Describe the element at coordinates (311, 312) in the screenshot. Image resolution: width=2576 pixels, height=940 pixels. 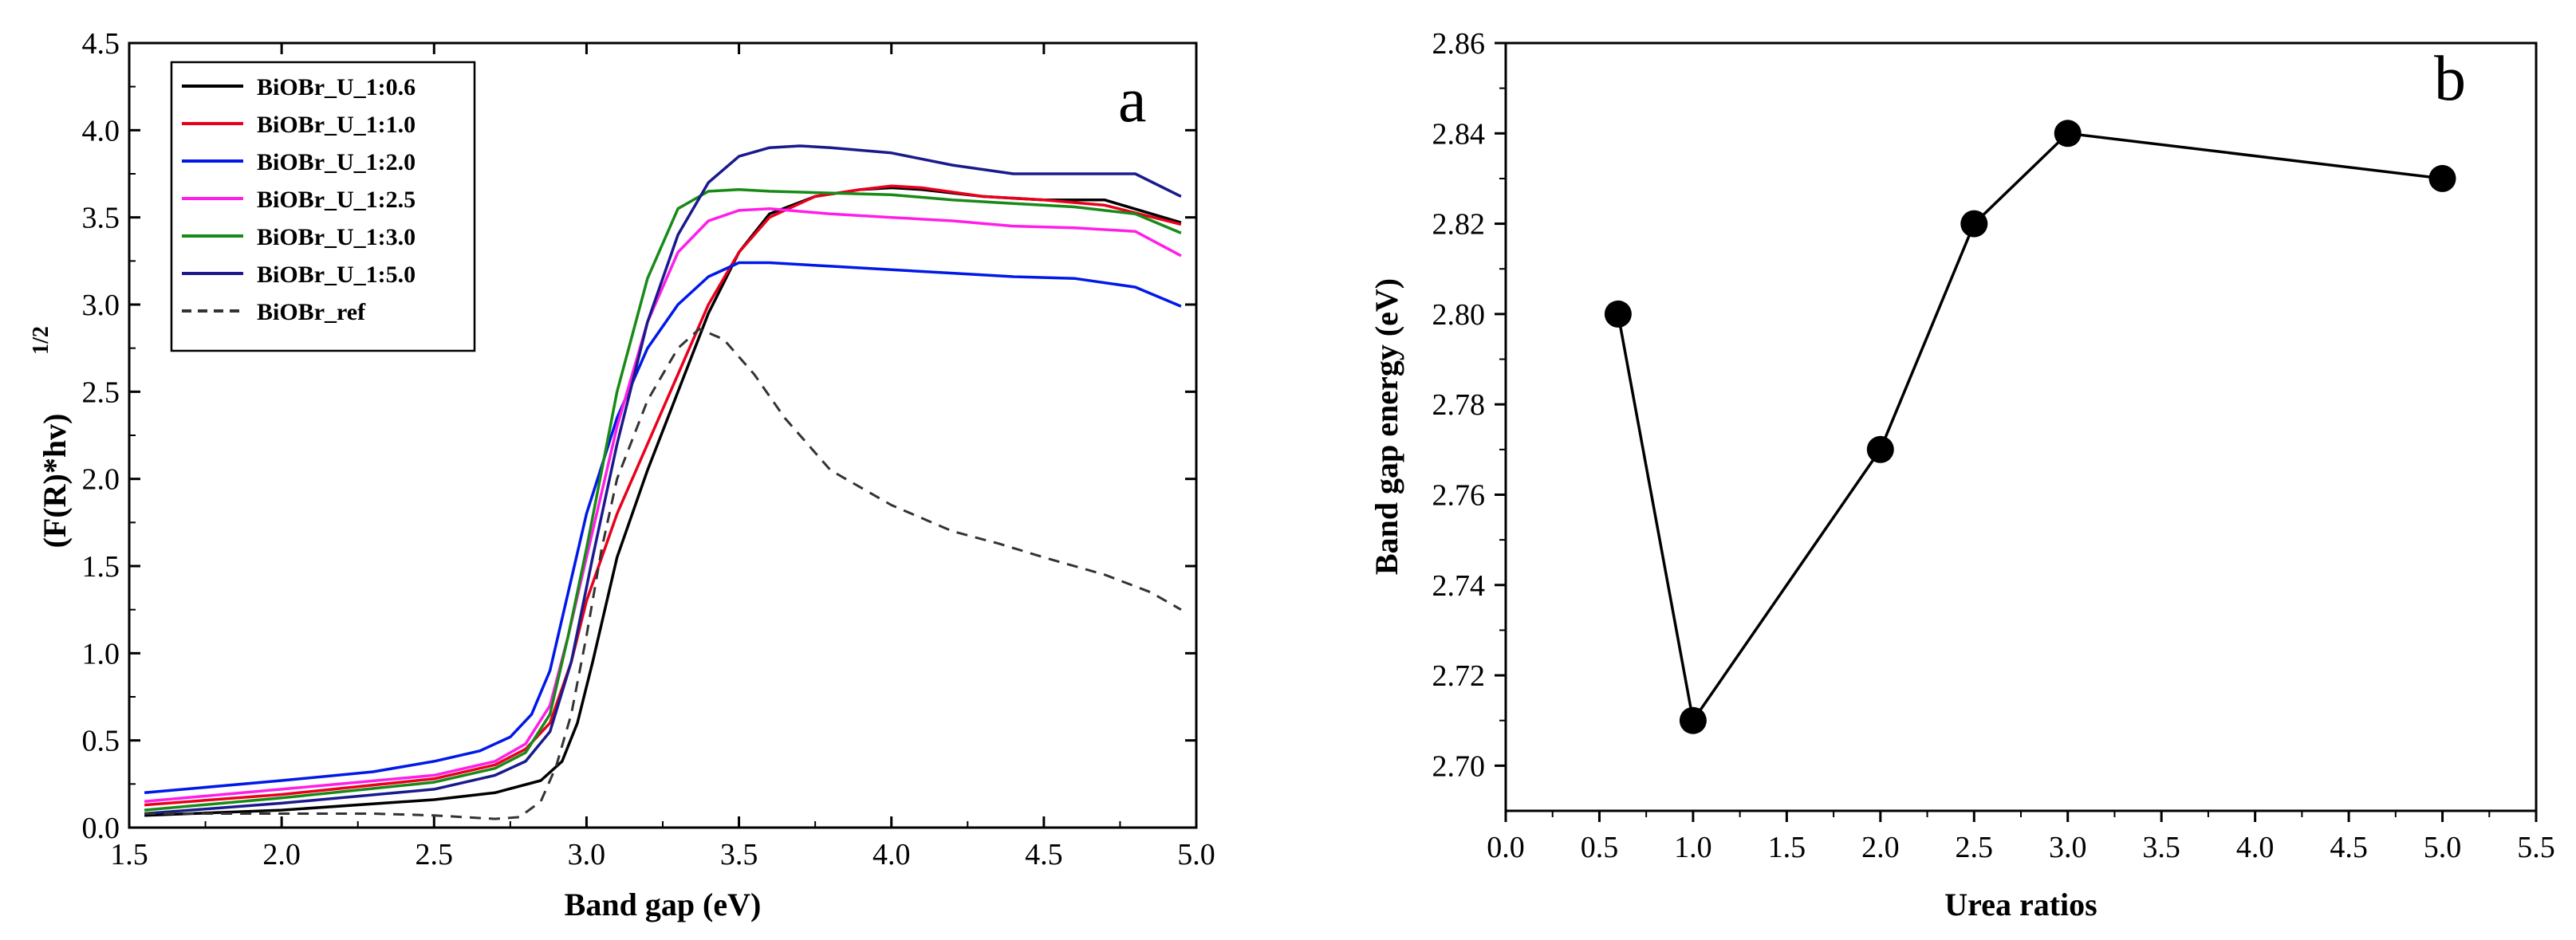
I see `legend-entry: BiOBr_ref` at that location.